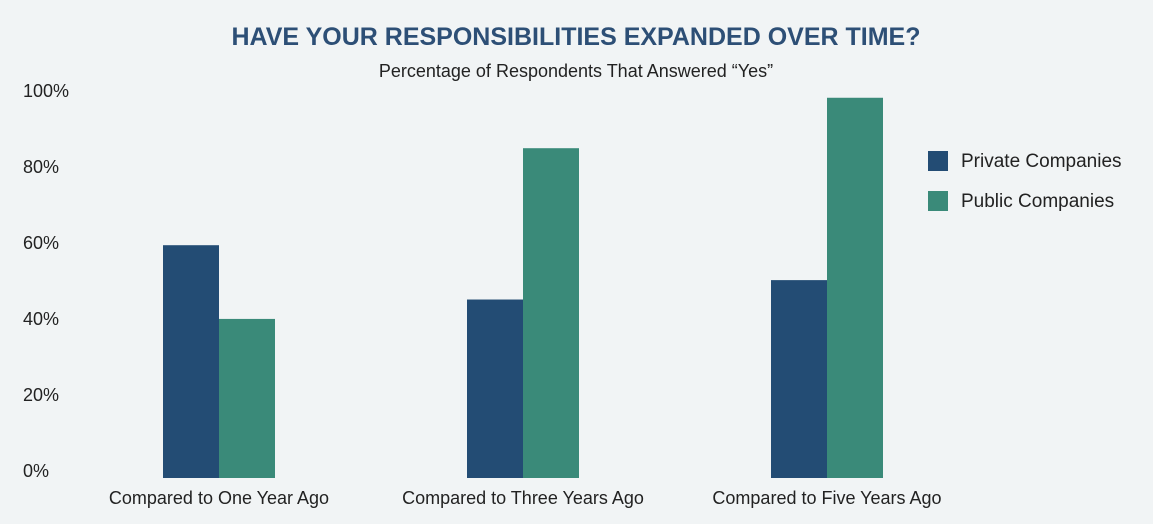 The height and width of the screenshot is (524, 1153). What do you see at coordinates (938, 161) in the screenshot?
I see `legend-swatch-private` at bounding box center [938, 161].